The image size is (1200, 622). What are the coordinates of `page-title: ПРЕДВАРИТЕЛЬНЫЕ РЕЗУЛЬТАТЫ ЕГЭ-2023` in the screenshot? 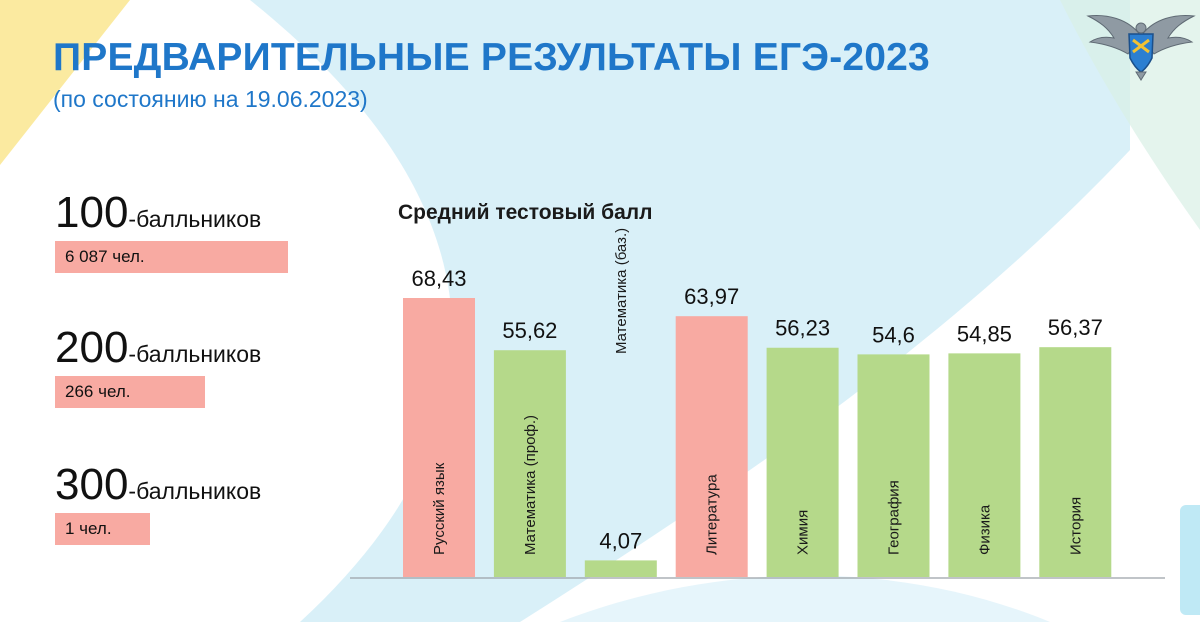 It's located at (491, 57).